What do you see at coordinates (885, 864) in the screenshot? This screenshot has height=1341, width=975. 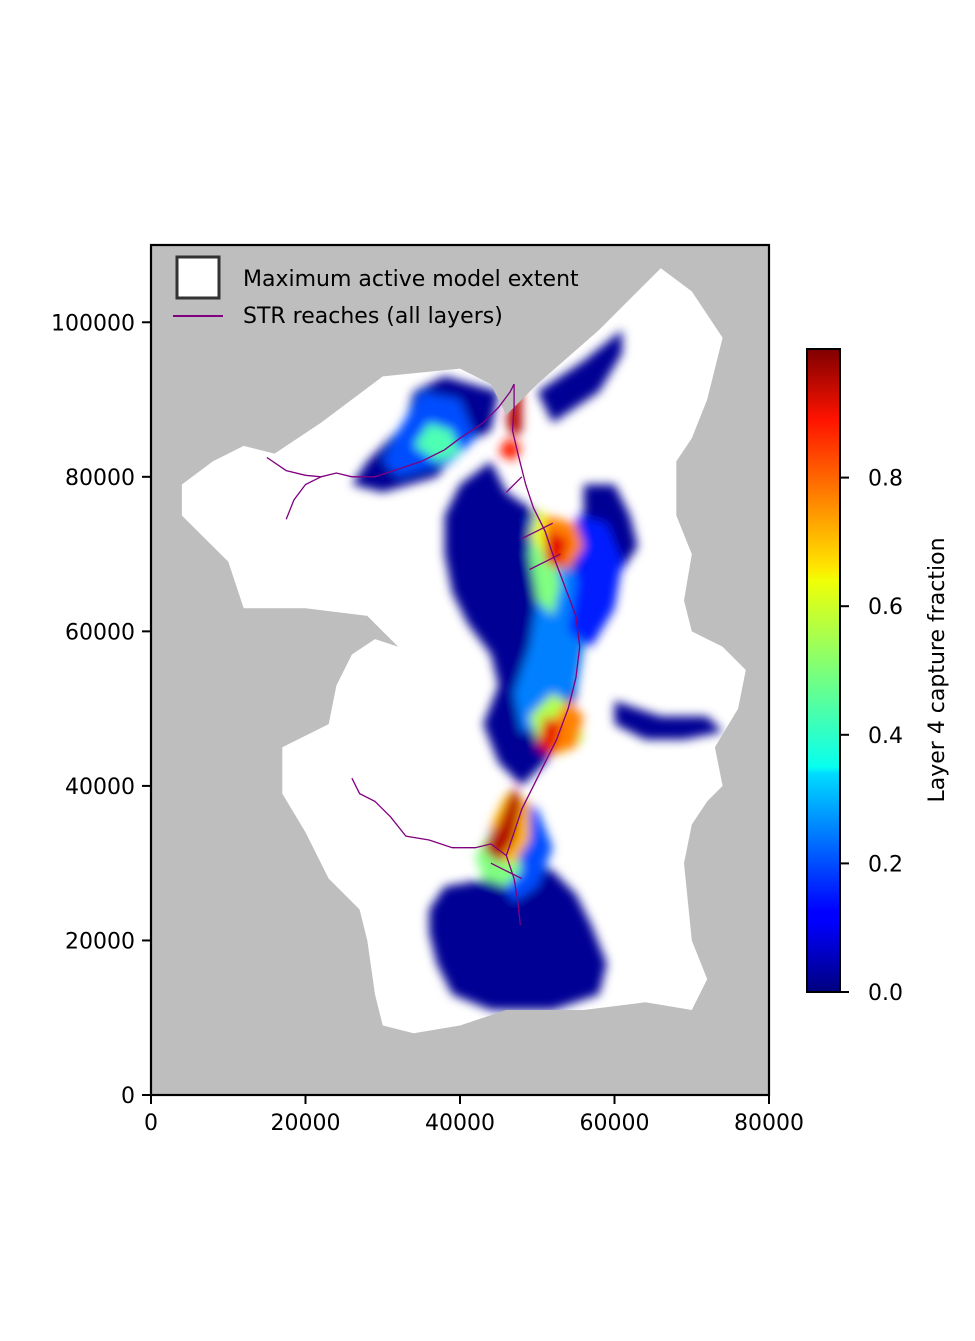 I see `colorbar-tick-label: 0.2` at bounding box center [885, 864].